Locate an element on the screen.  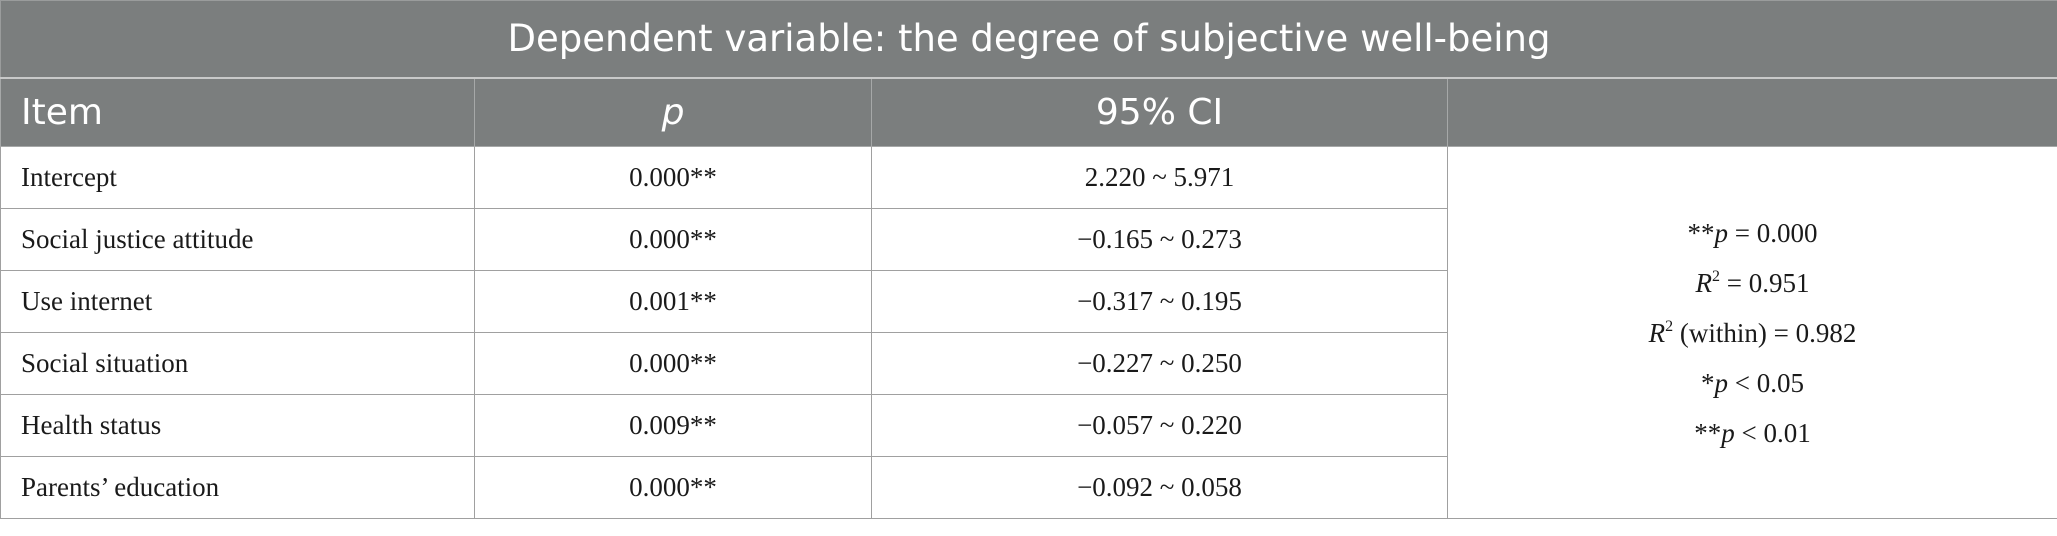
row-item: Social situation is located at coordinates (237, 363).